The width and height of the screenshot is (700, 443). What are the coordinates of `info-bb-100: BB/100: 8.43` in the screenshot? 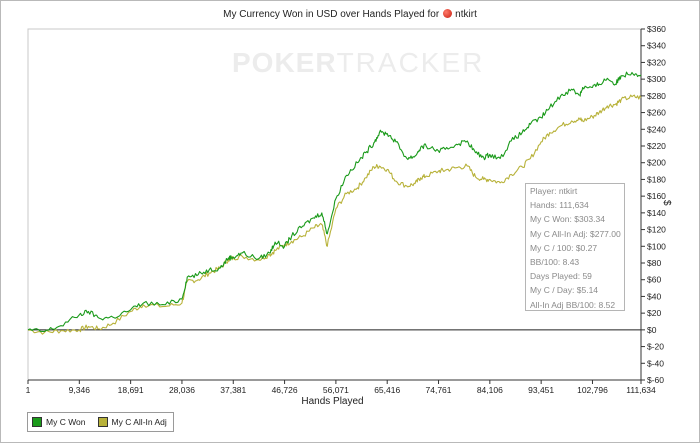 It's located at (555, 262).